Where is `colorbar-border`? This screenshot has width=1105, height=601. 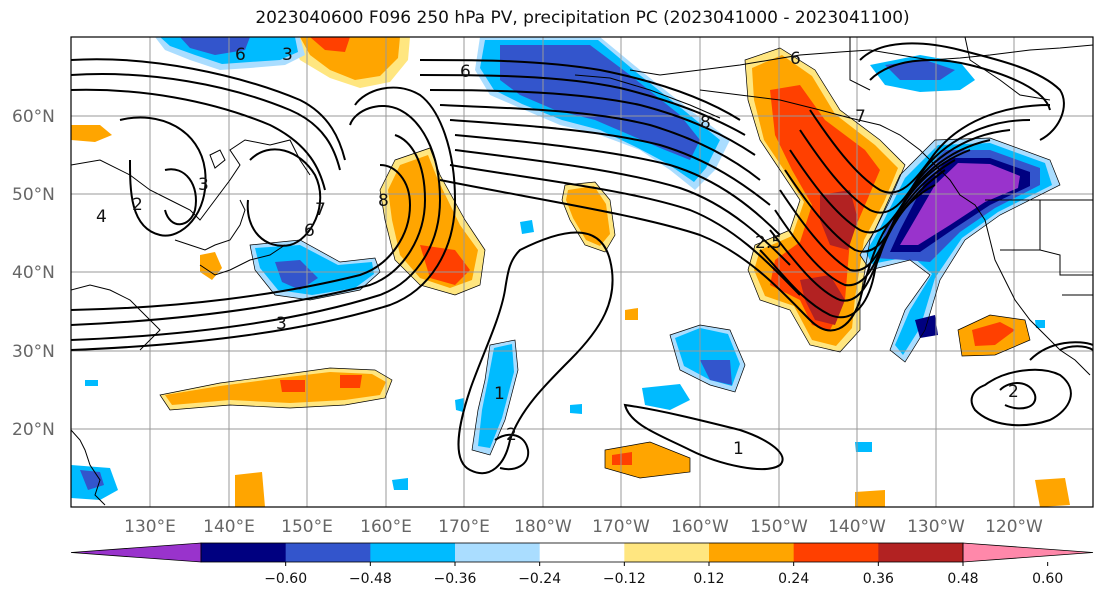 colorbar-border is located at coordinates (582, 552).